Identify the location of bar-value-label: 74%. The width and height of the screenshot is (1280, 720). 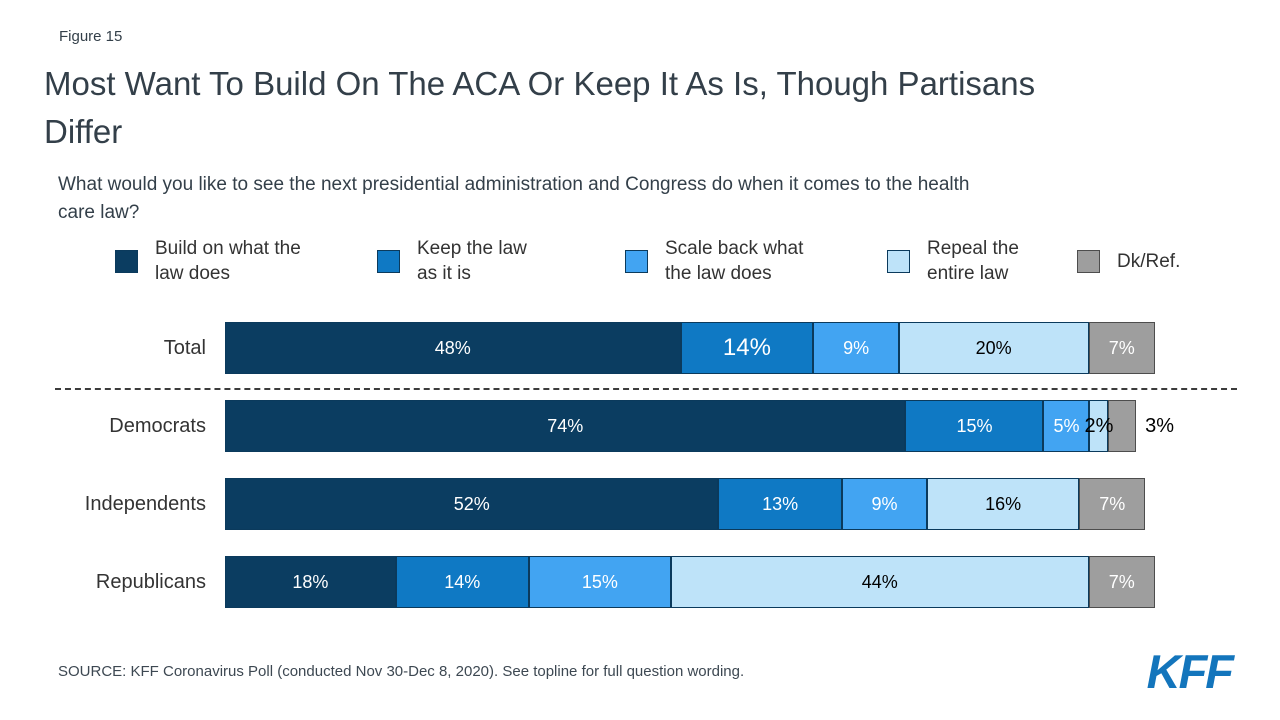
(565, 425).